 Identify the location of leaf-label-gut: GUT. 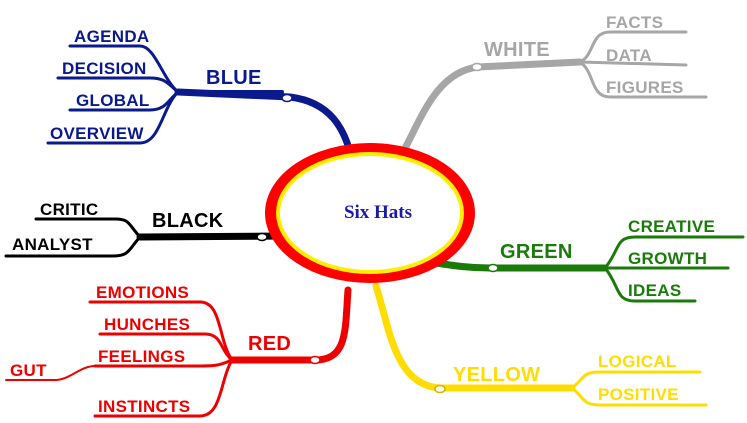
(28, 370).